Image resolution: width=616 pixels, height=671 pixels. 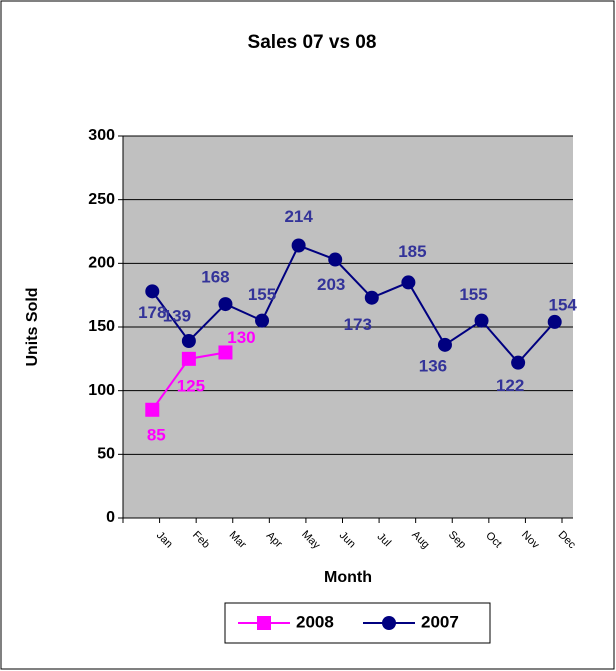 I want to click on data-label: 85, so click(x=156, y=434).